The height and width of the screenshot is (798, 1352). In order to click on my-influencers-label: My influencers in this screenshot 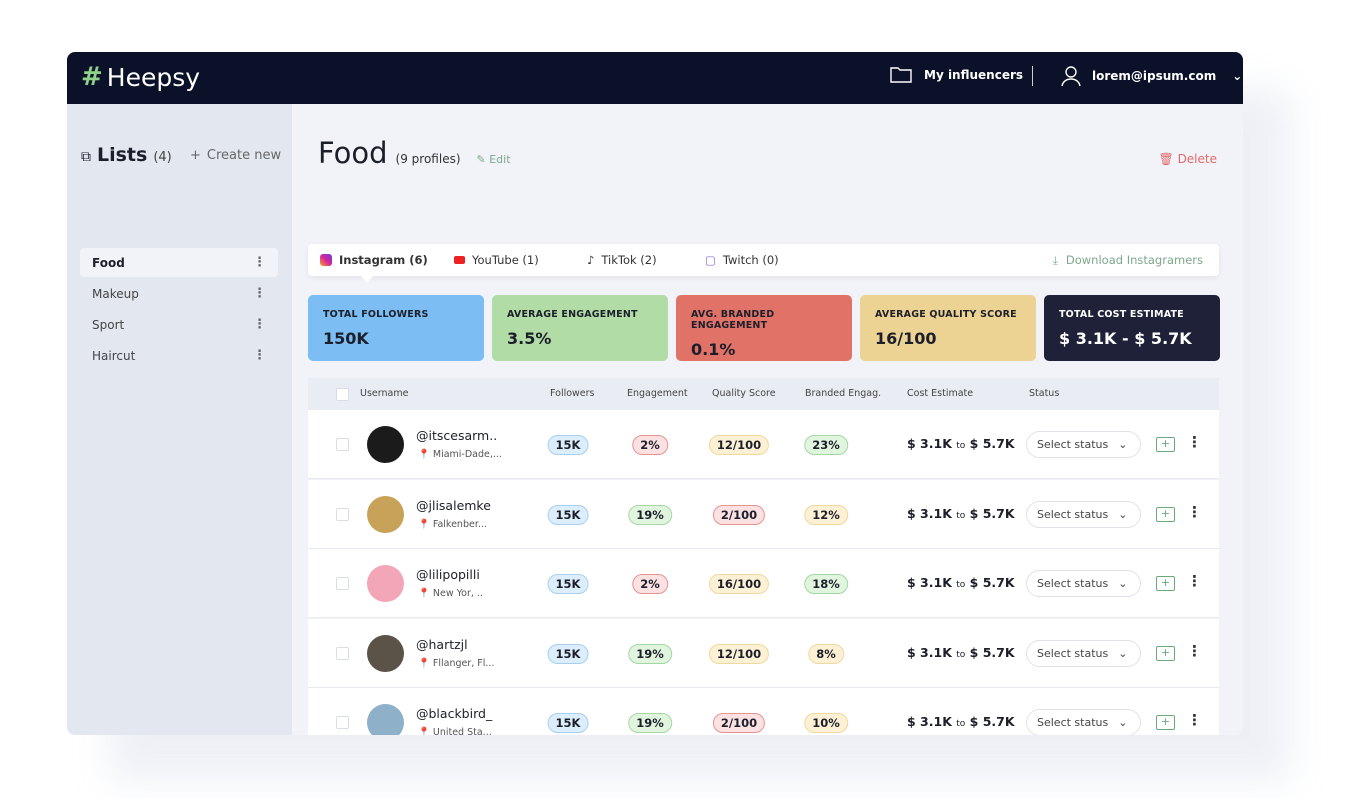, I will do `click(974, 74)`.